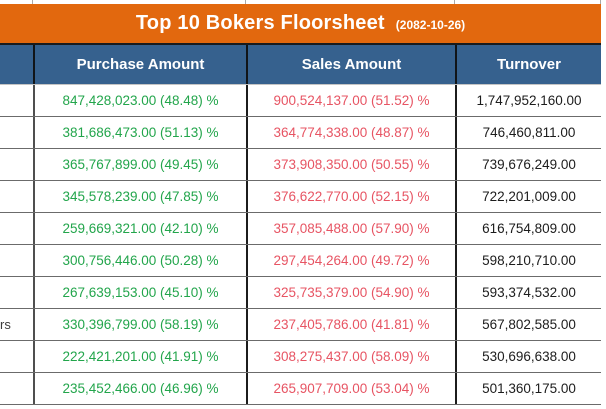  I want to click on turnover-cell: 567,802,585.00, so click(528, 324).